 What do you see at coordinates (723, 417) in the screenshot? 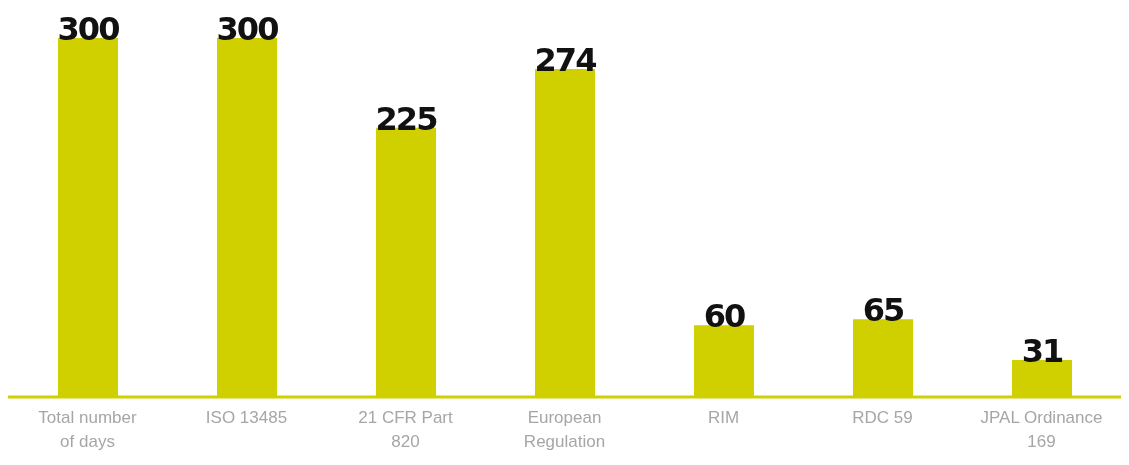
I see `x-tick-label: RIM` at bounding box center [723, 417].